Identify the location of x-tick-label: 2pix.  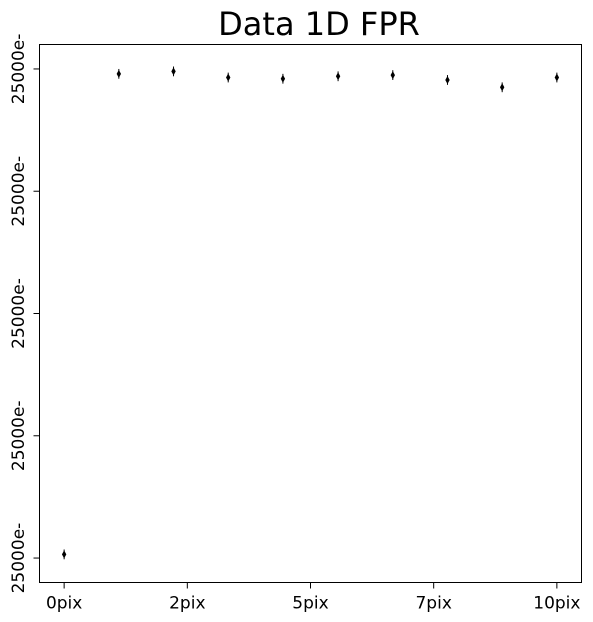
(187, 604).